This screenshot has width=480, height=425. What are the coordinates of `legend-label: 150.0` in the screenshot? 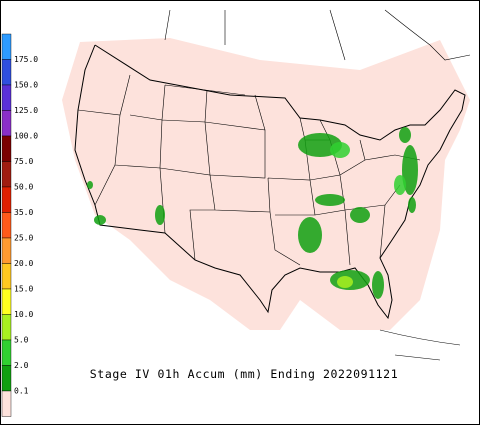 It's located at (26, 85).